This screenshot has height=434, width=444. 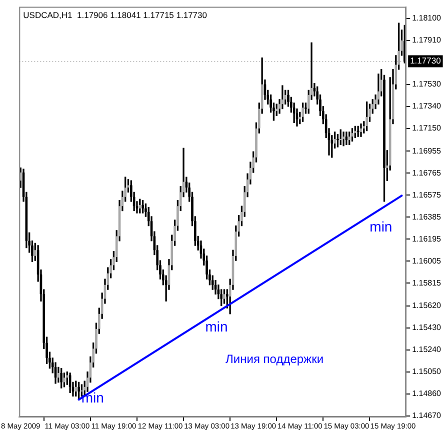 What do you see at coordinates (427, 18) in the screenshot?
I see `y-tick-label: 1.18100` at bounding box center [427, 18].